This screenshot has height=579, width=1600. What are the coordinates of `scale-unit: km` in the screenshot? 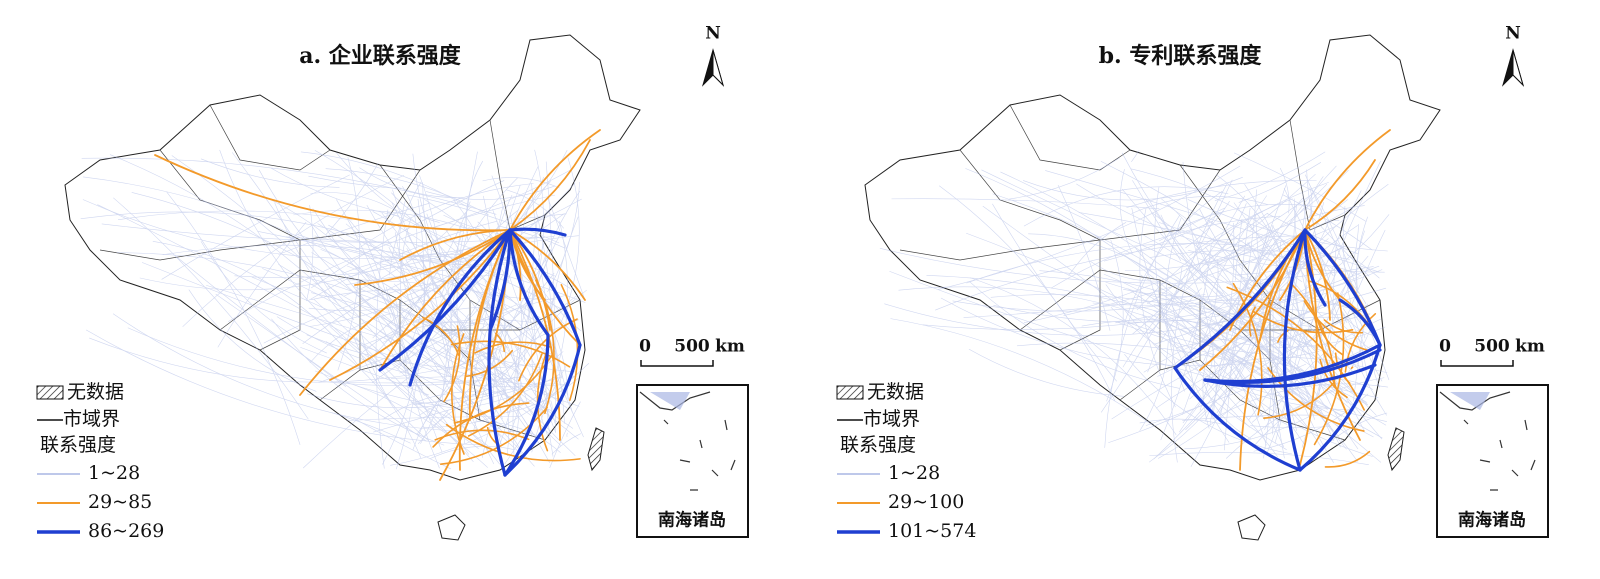 It's located at (730, 347).